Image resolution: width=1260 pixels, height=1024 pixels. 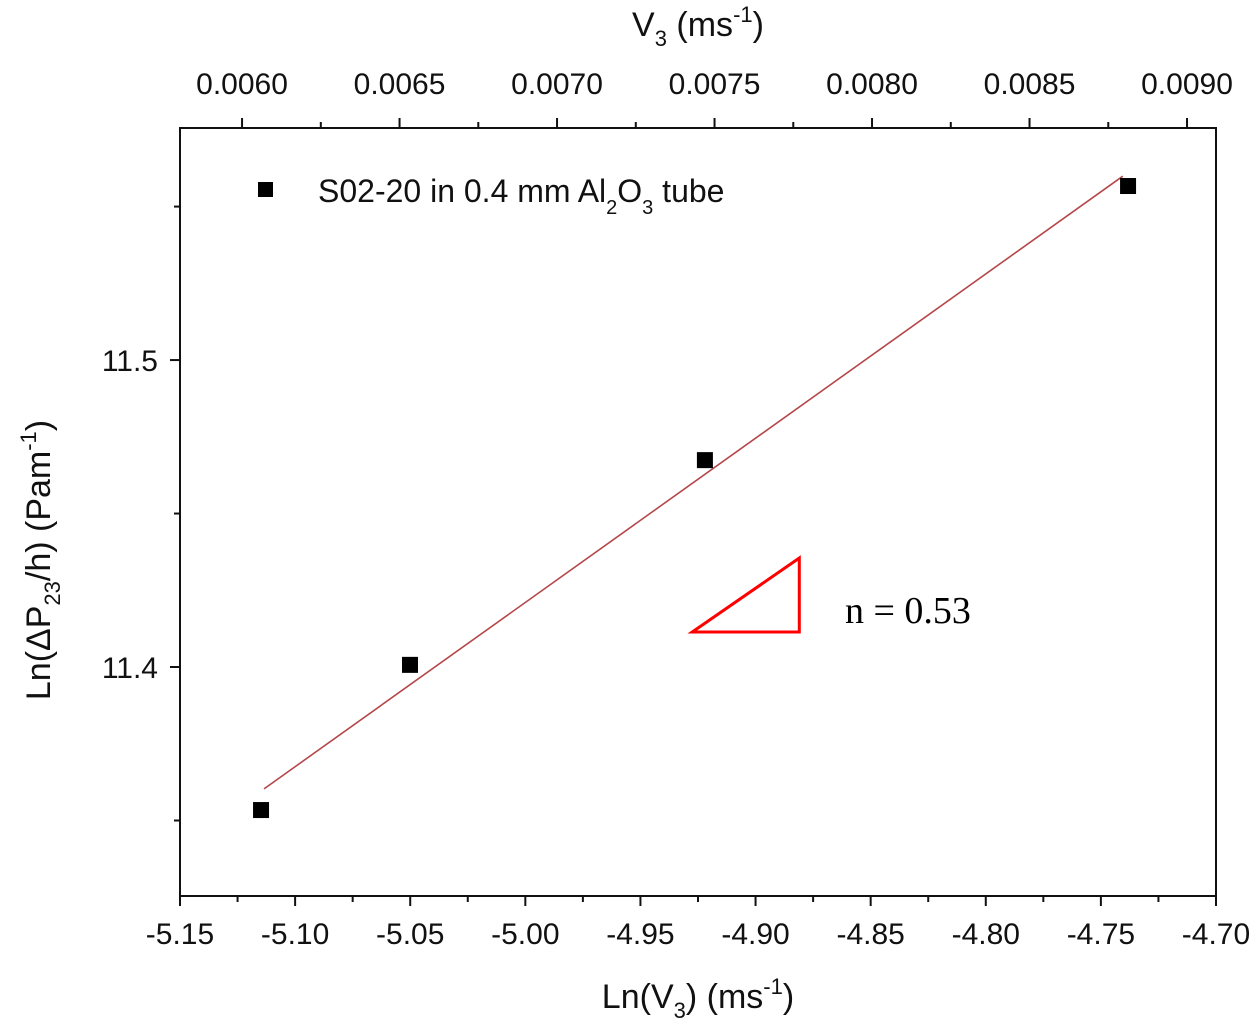 What do you see at coordinates (130, 668) in the screenshot?
I see `y-tick-label: 11.4` at bounding box center [130, 668].